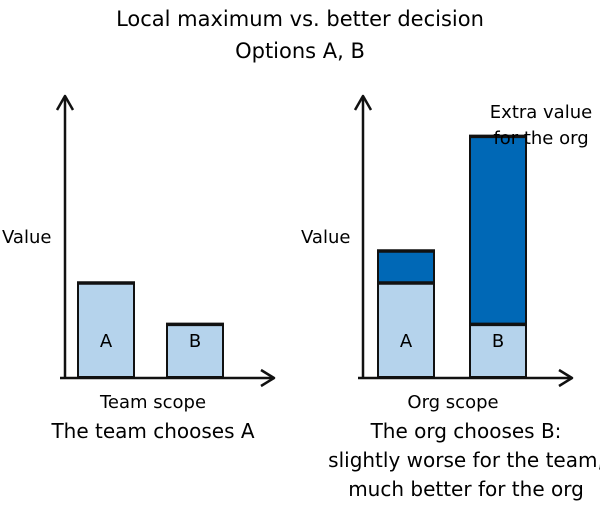  What do you see at coordinates (464, 460) in the screenshot?
I see `org-caption-line-2: slightly worse for the team,` at bounding box center [464, 460].